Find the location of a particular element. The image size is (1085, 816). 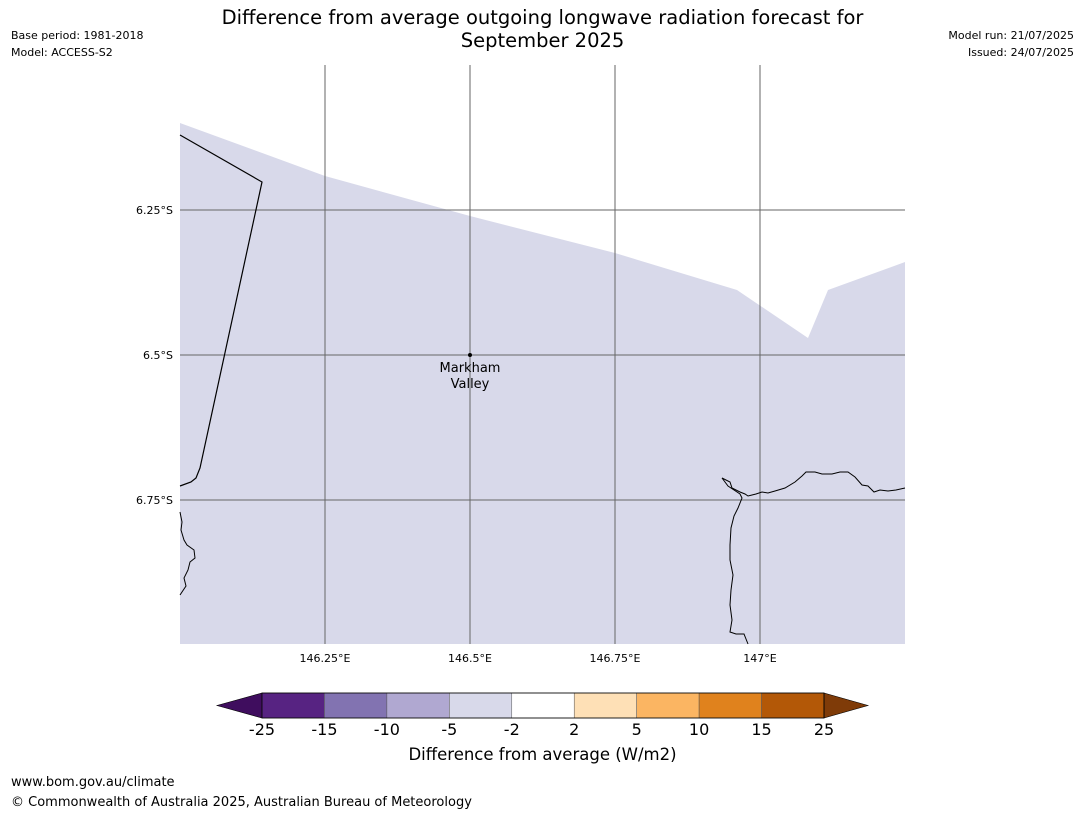

location-marker is located at coordinates (470, 355).